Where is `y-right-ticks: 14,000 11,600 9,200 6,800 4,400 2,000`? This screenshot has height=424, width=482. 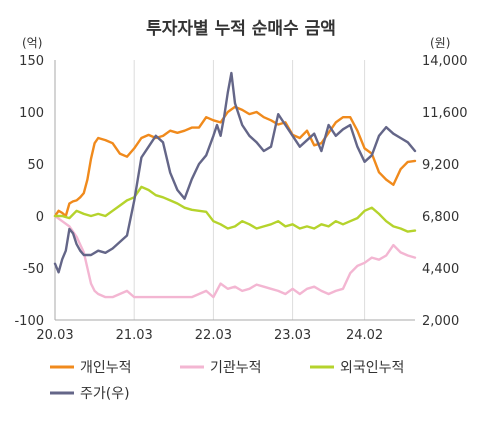 y-right-ticks: 14,000 11,600 9,200 6,800 4,400 2,000 is located at coordinates (445, 191).